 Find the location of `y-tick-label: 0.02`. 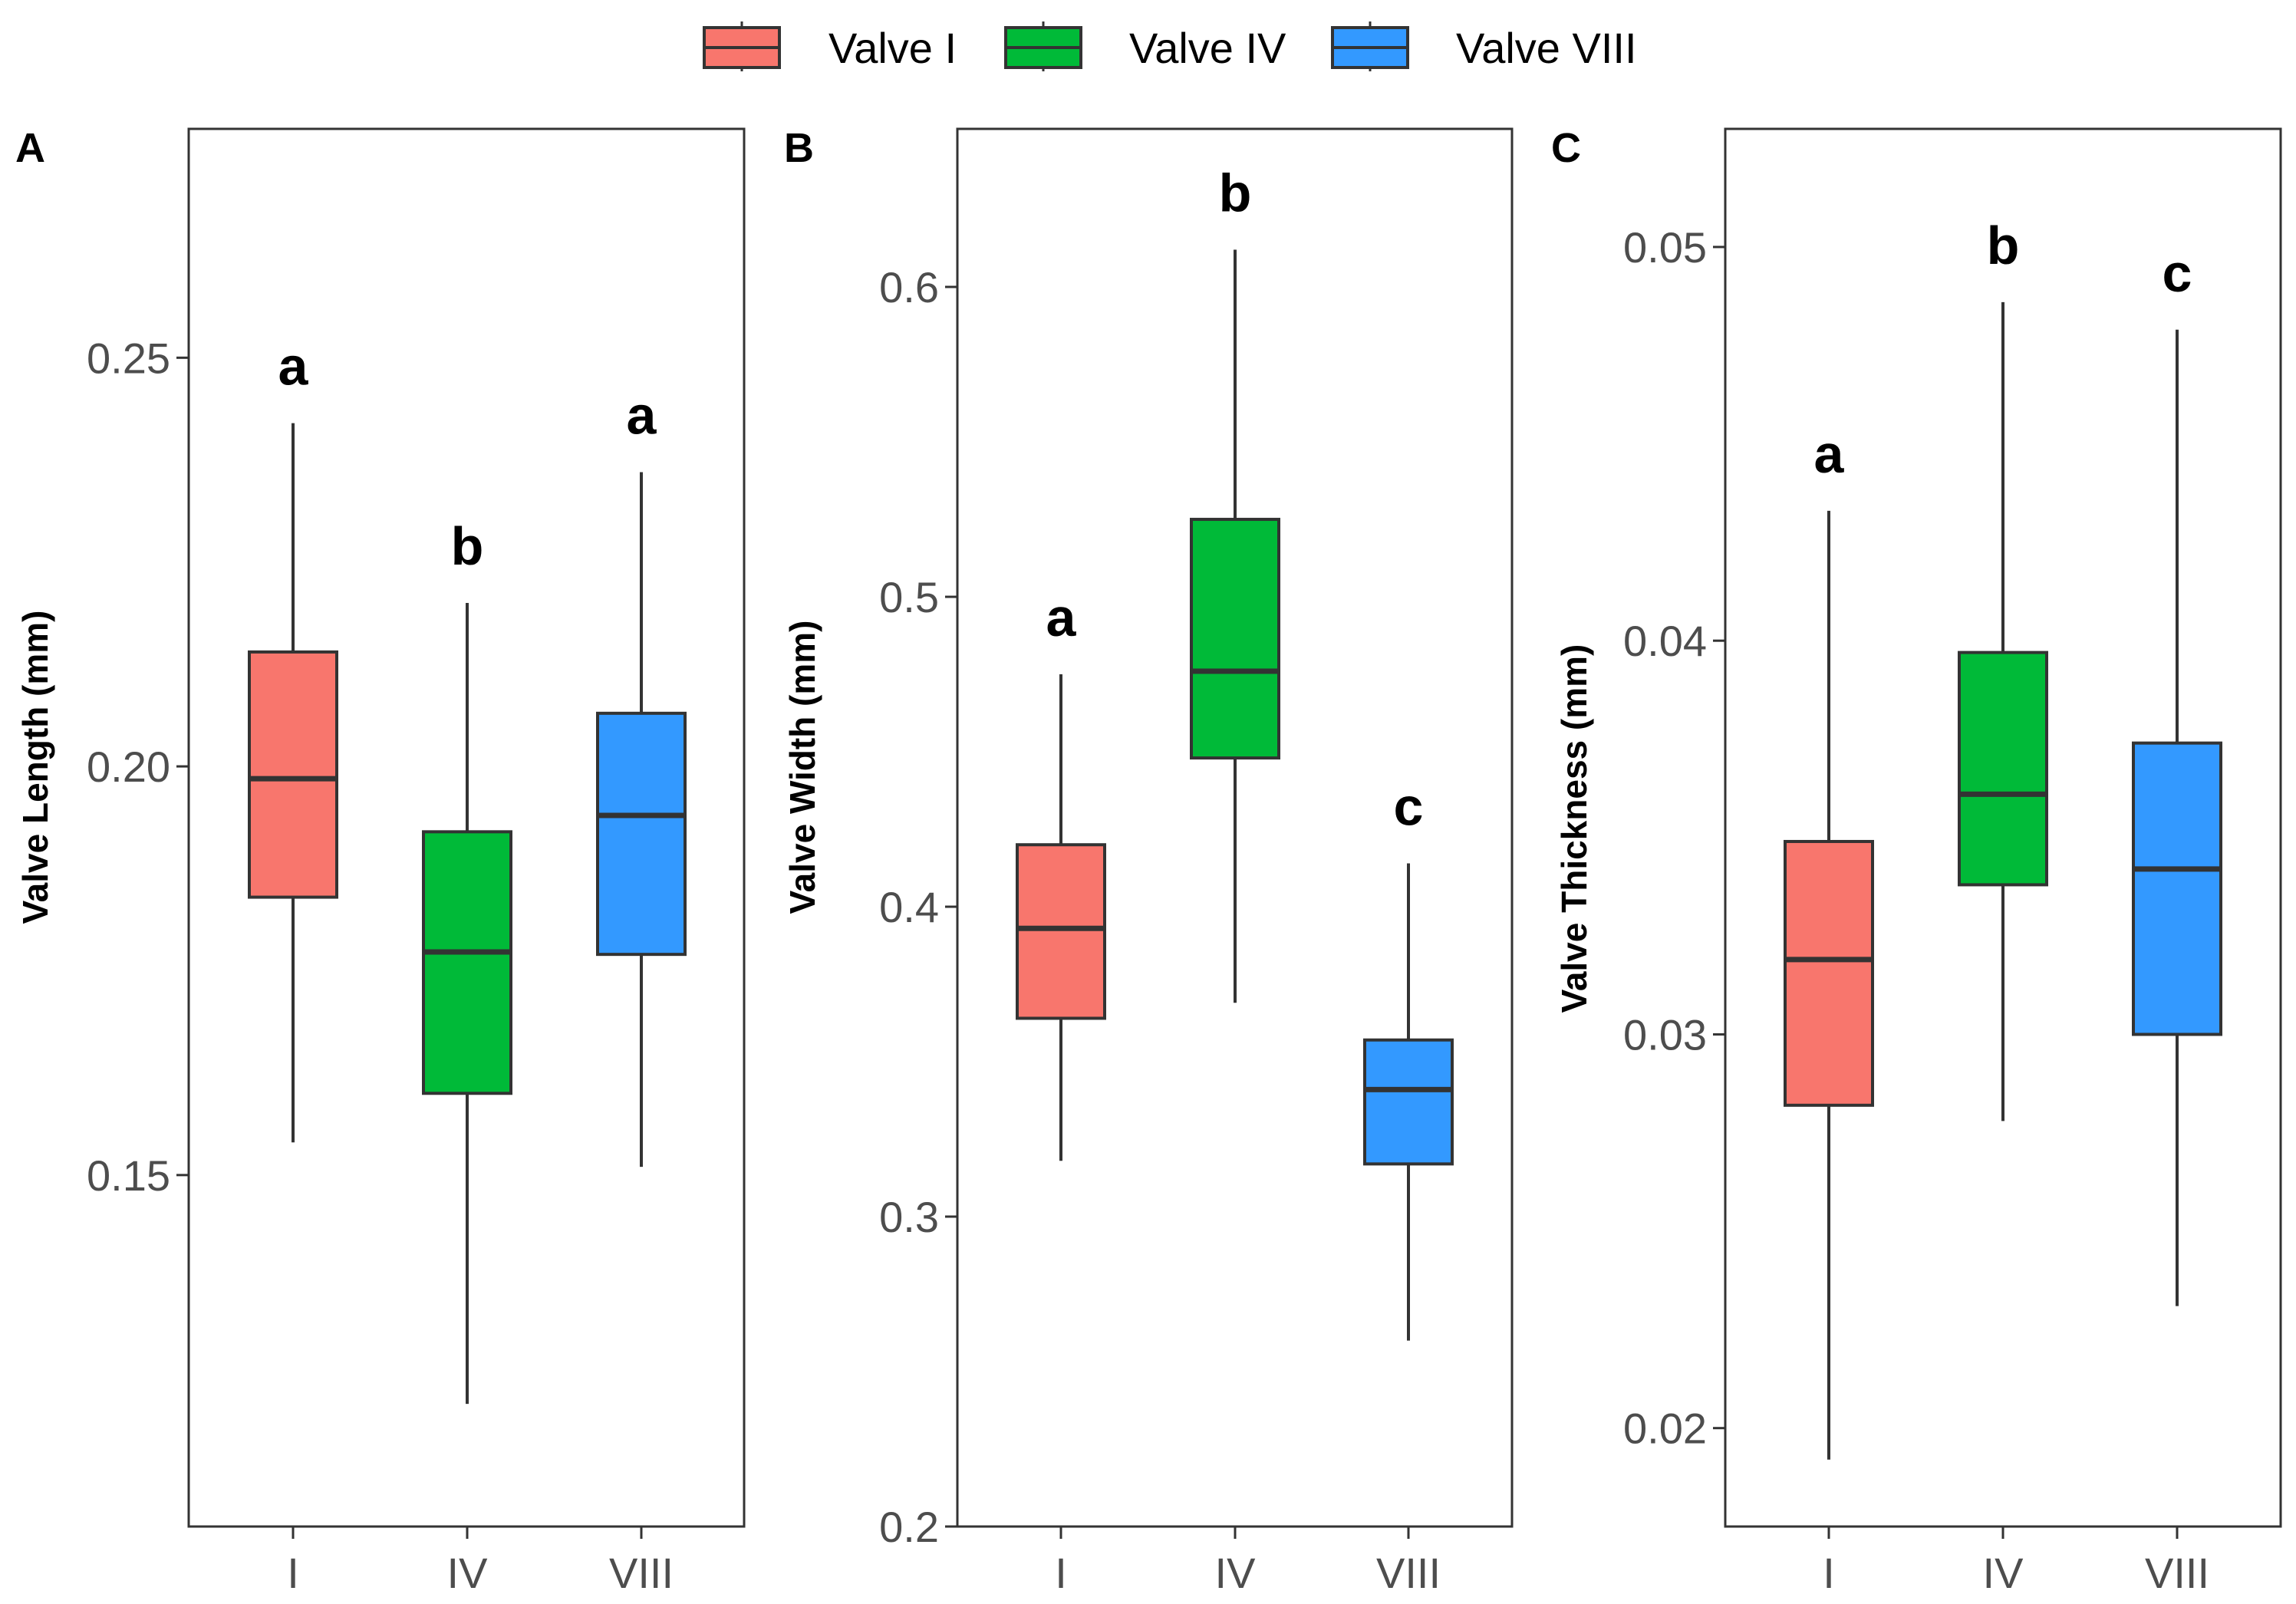

y-tick-label: 0.02 is located at coordinates (1665, 1429).